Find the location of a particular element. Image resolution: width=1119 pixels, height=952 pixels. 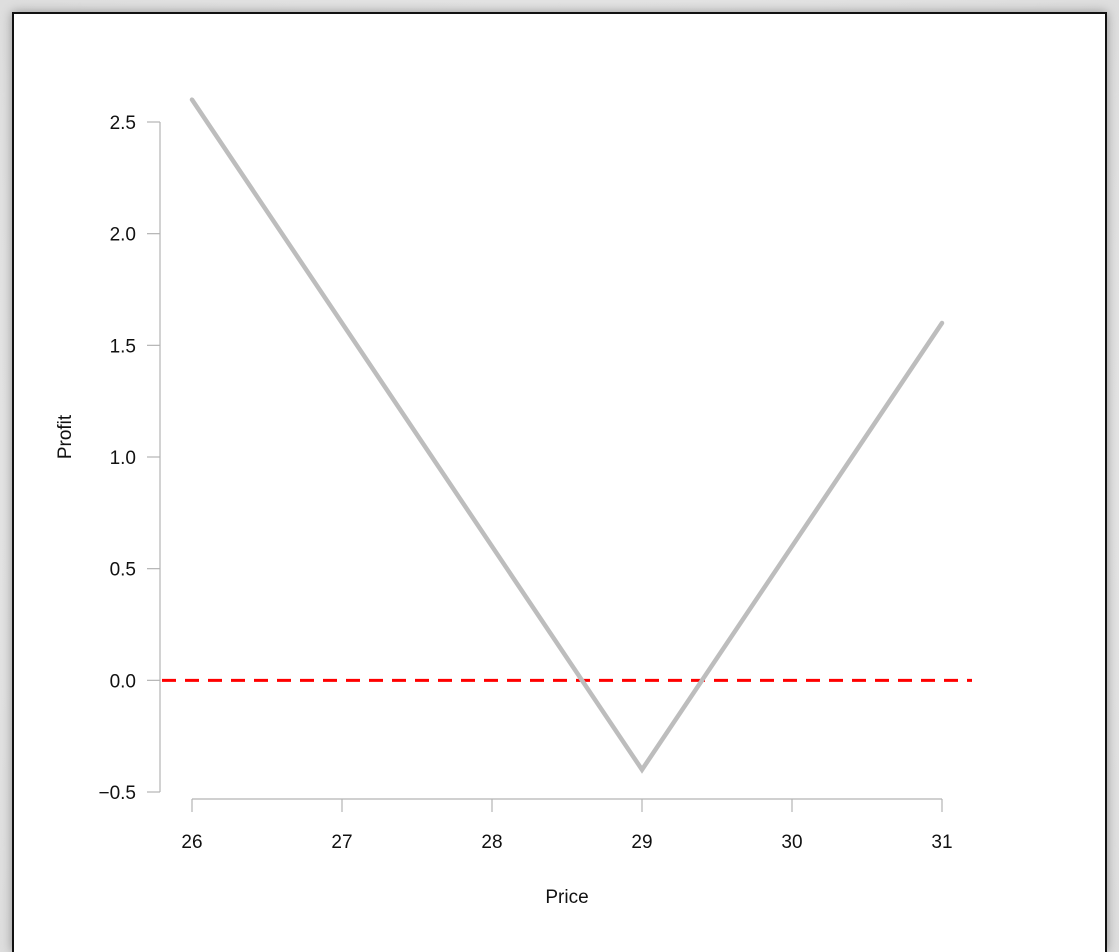

x-axis-label: Price is located at coordinates (566, 897).